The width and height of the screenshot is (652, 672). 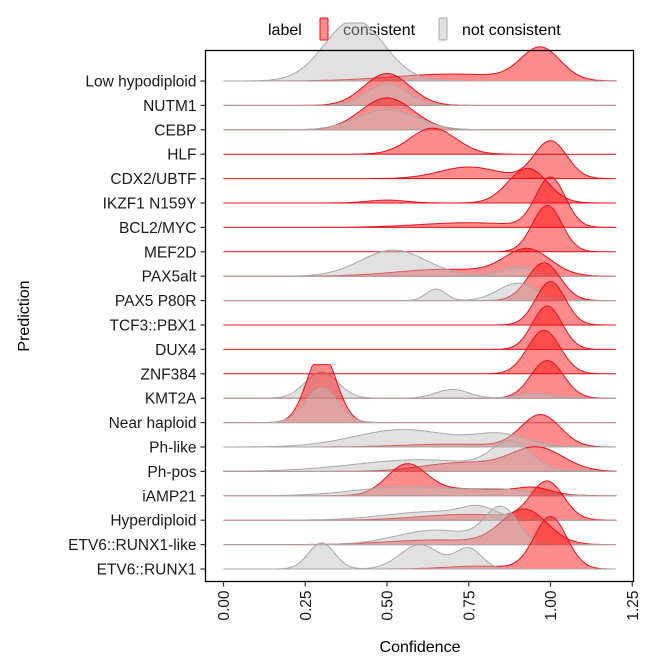 What do you see at coordinates (419, 556) in the screenshot?
I see `ridge-etv6-runx1-not-consistent` at bounding box center [419, 556].